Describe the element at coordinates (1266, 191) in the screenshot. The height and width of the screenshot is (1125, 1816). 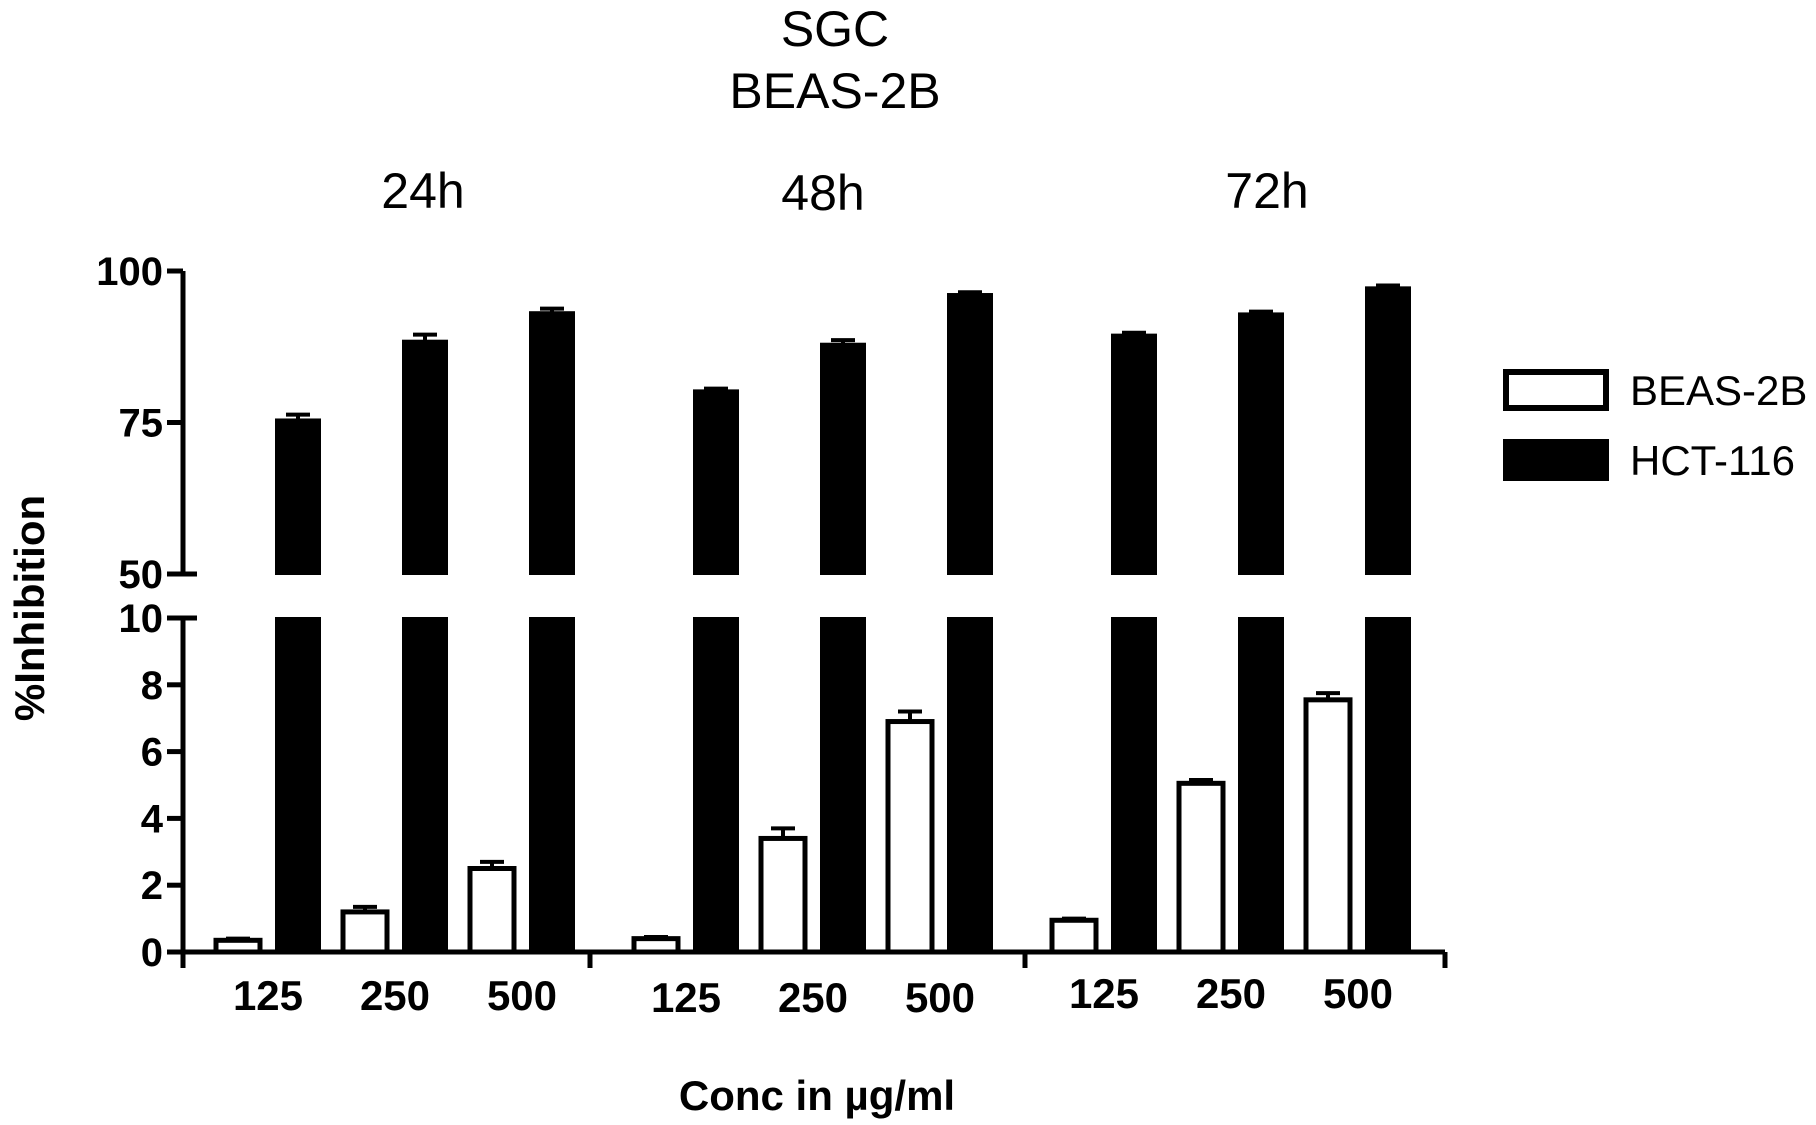
I see `group-label-72h: 72h` at that location.